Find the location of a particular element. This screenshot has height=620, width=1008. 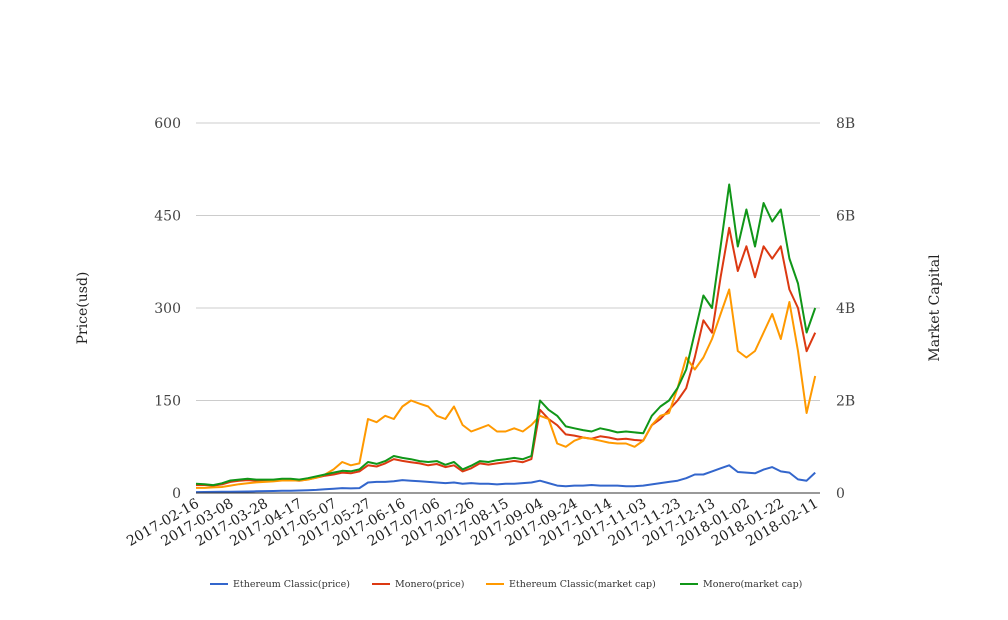

legend-label: Ethereum Classic(price) is located at coordinates (291, 584).